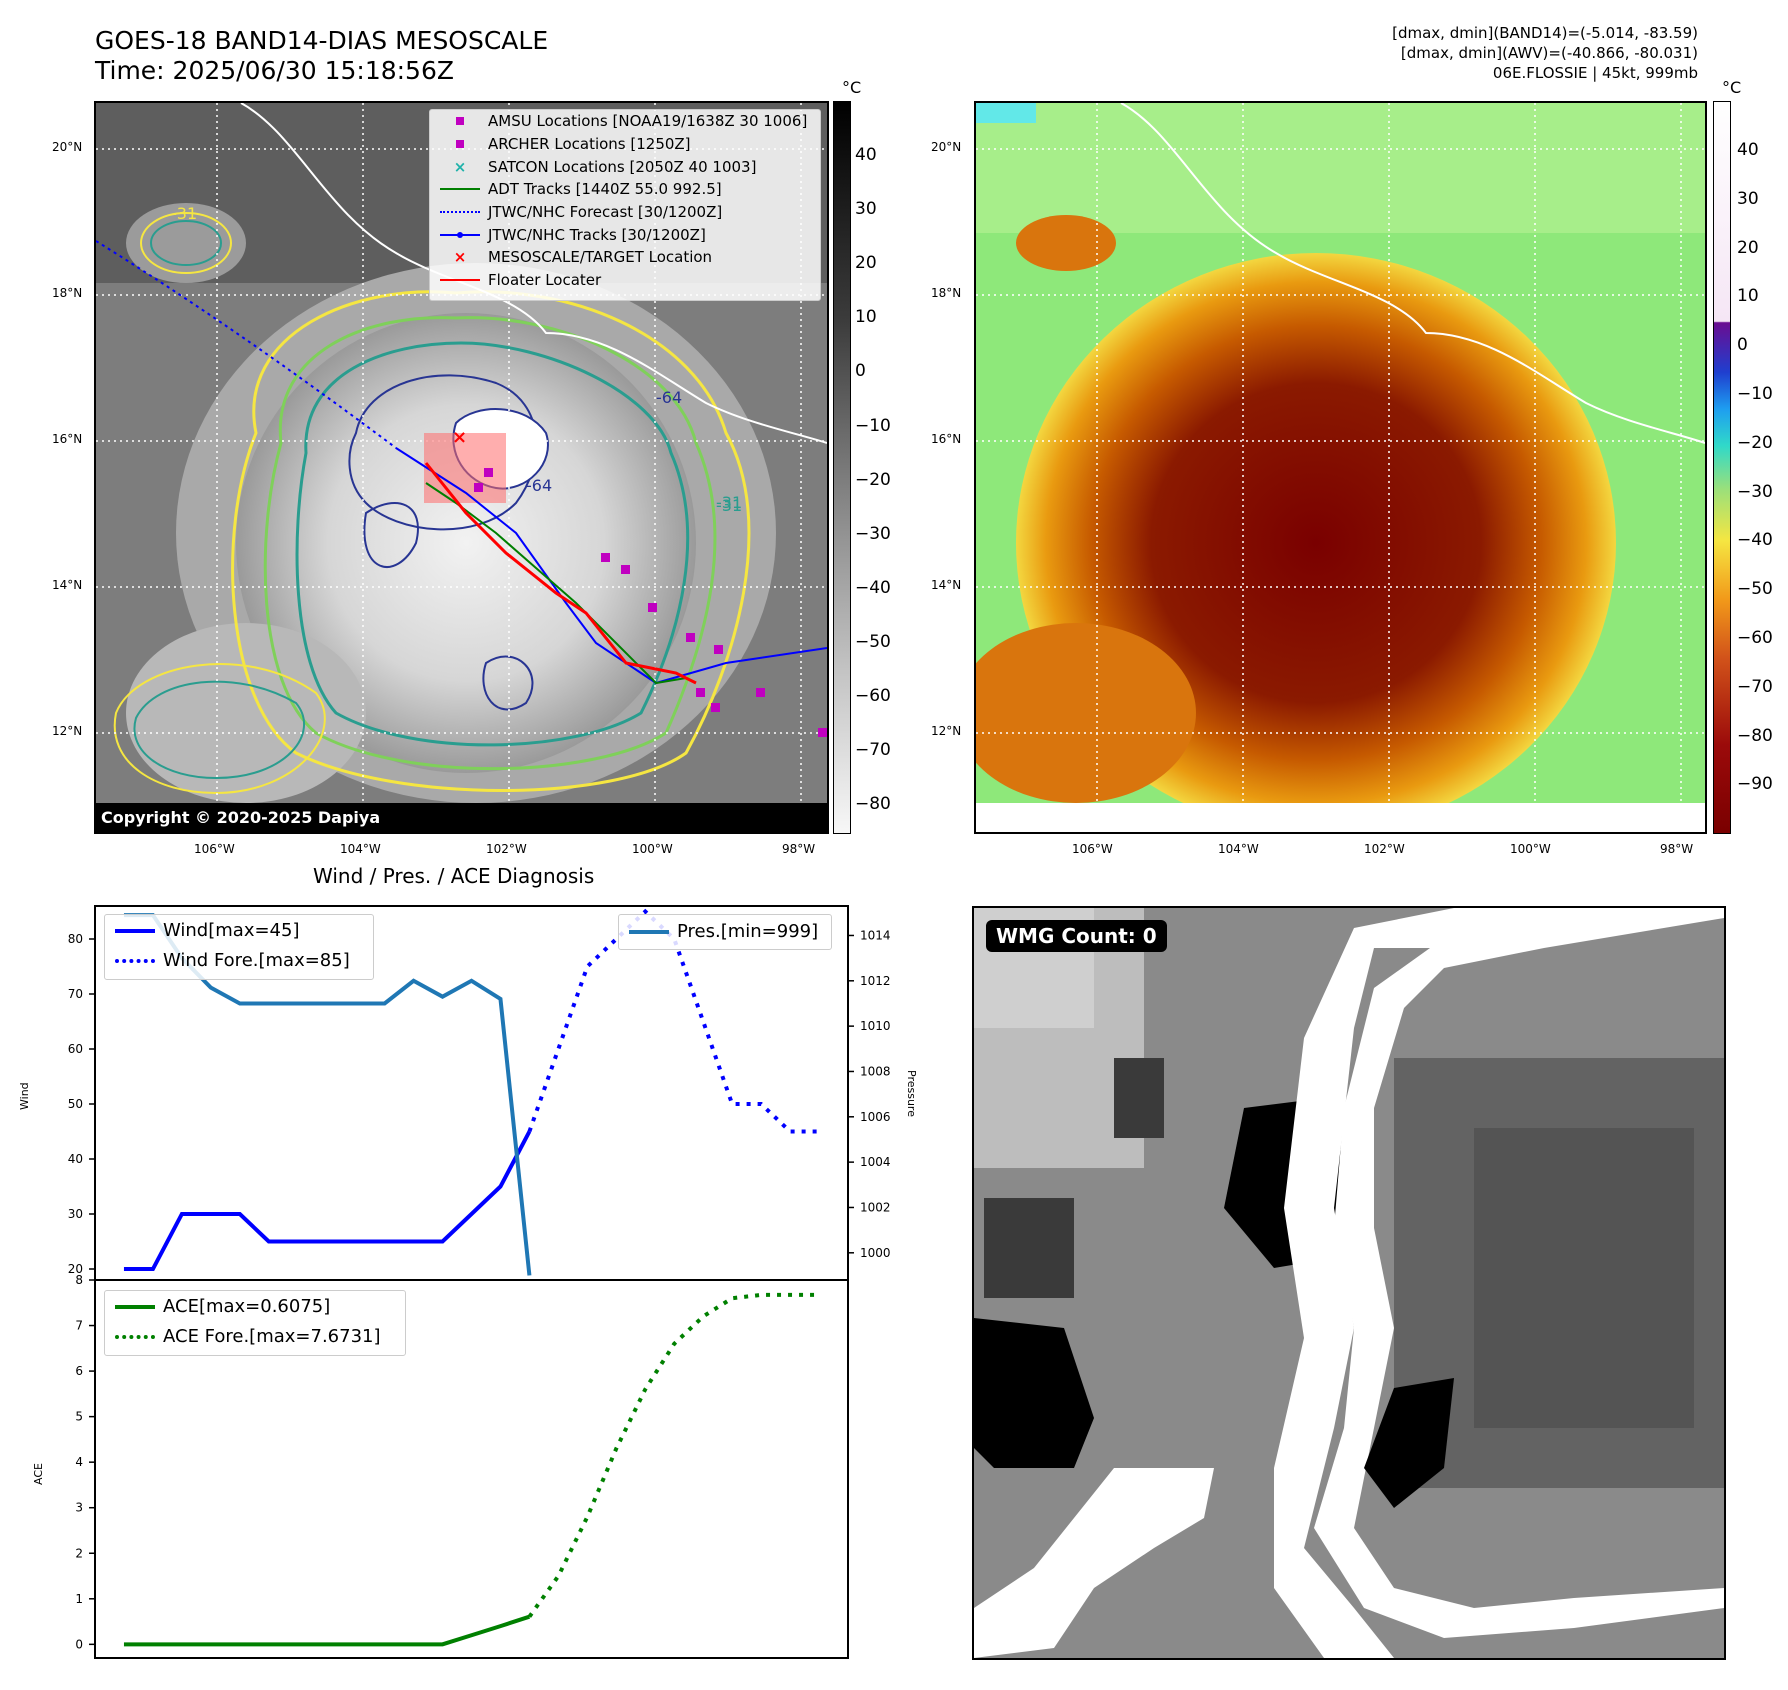  I want to click on awv-colorbar-unit: °C, so click(1732, 87).